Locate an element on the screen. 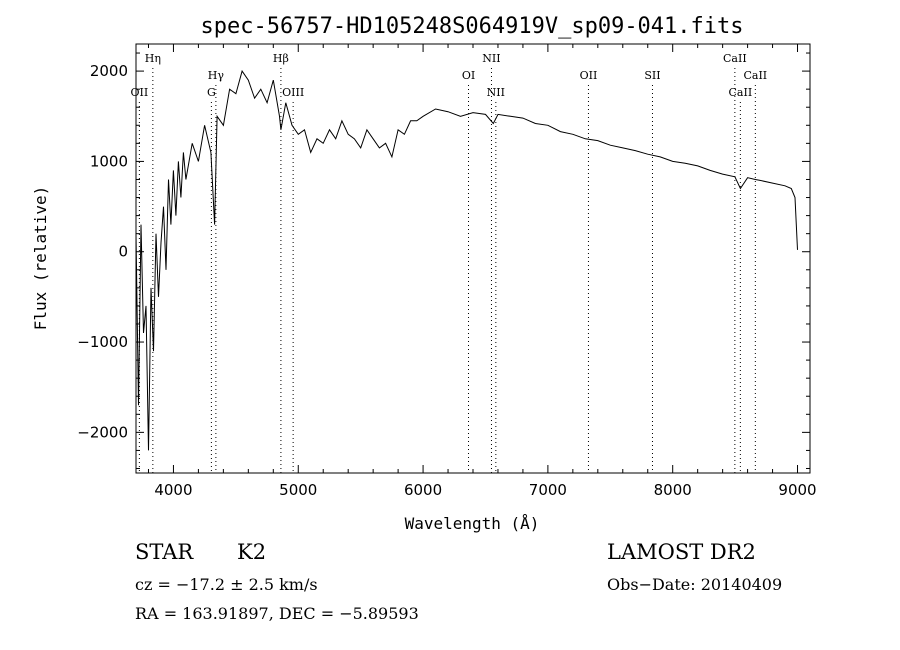  y-tick-label: 1000 is located at coordinates (109, 161).